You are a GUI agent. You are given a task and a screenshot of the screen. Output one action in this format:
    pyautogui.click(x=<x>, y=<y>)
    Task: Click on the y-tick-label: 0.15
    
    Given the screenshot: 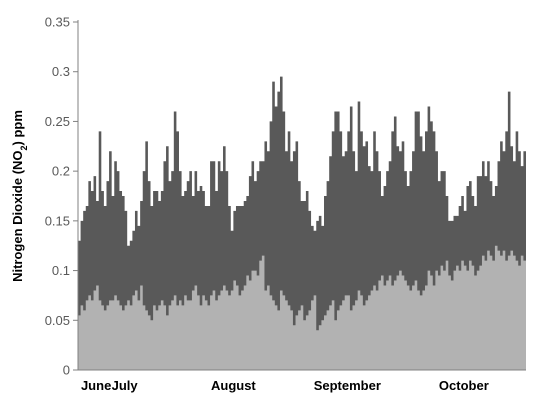 What is the action you would take?
    pyautogui.click(x=57, y=220)
    